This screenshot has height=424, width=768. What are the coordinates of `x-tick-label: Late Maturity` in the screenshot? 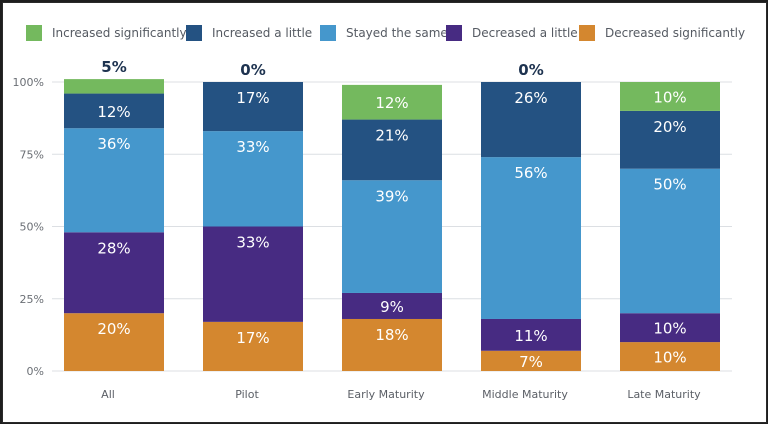 It's located at (664, 394).